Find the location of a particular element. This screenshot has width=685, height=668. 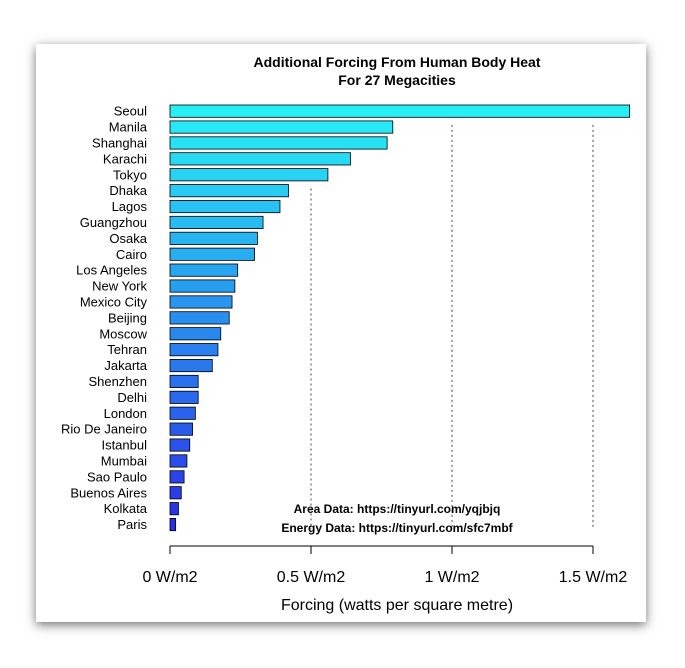

area-data-annotation: Area Data: https://tinyurl.com/yqjbjq is located at coordinates (397, 509).